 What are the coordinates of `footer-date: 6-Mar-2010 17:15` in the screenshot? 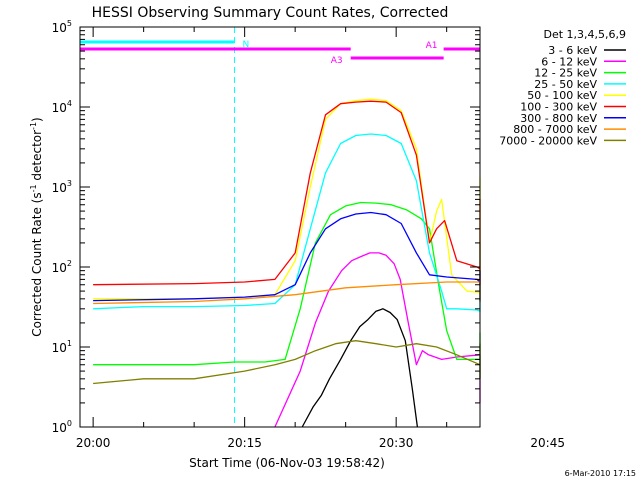 It's located at (600, 473).